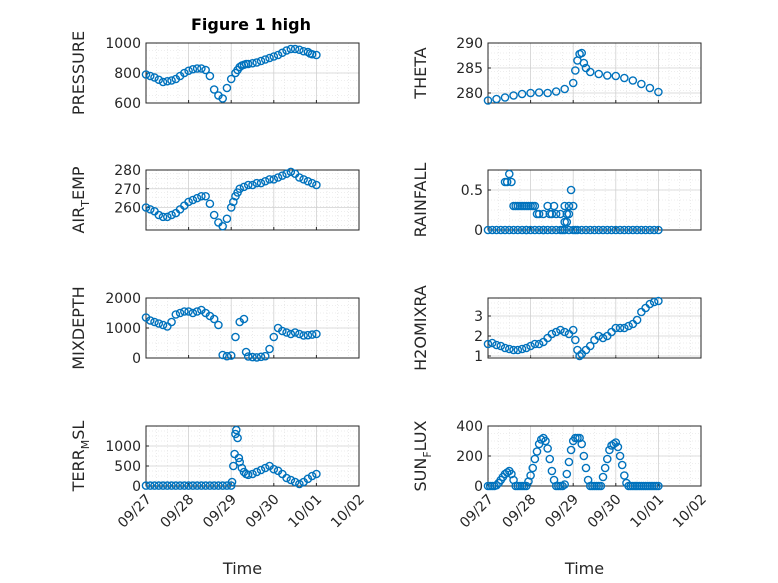 Image resolution: width=778 pixels, height=583 pixels. What do you see at coordinates (469, 69) in the screenshot?
I see `y-tick-label: 285` at bounding box center [469, 69].